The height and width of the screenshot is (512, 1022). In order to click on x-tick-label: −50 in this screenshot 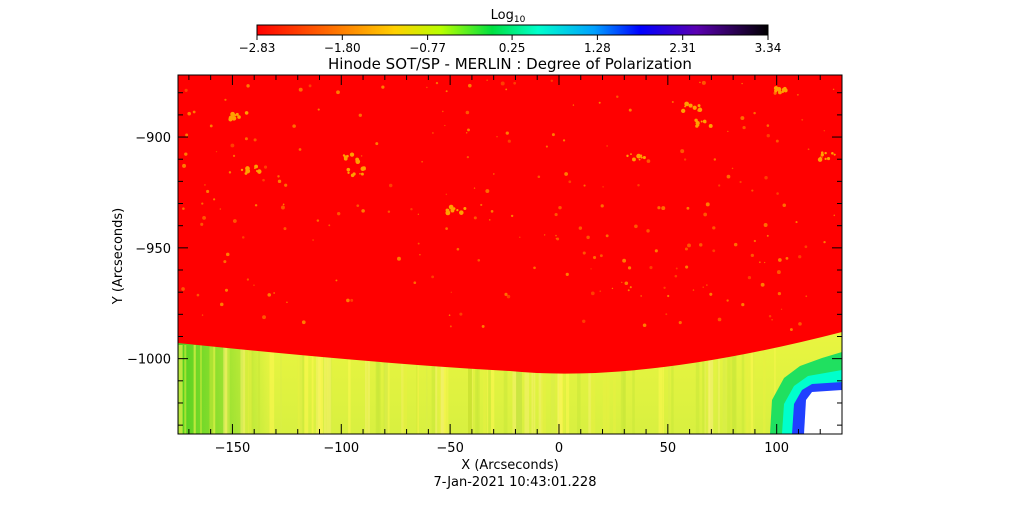, I will do `click(449, 448)`.